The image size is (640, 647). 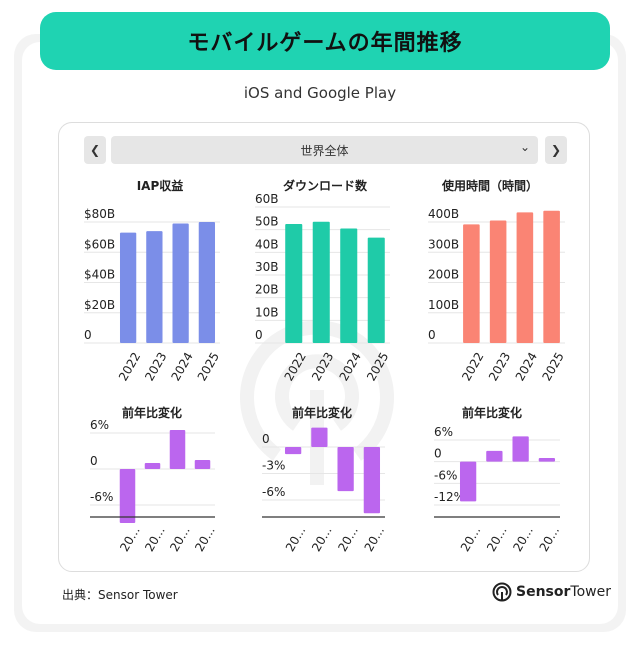 What do you see at coordinates (489, 185) in the screenshot?
I see `chart-title: 使用時間（時間）` at bounding box center [489, 185].